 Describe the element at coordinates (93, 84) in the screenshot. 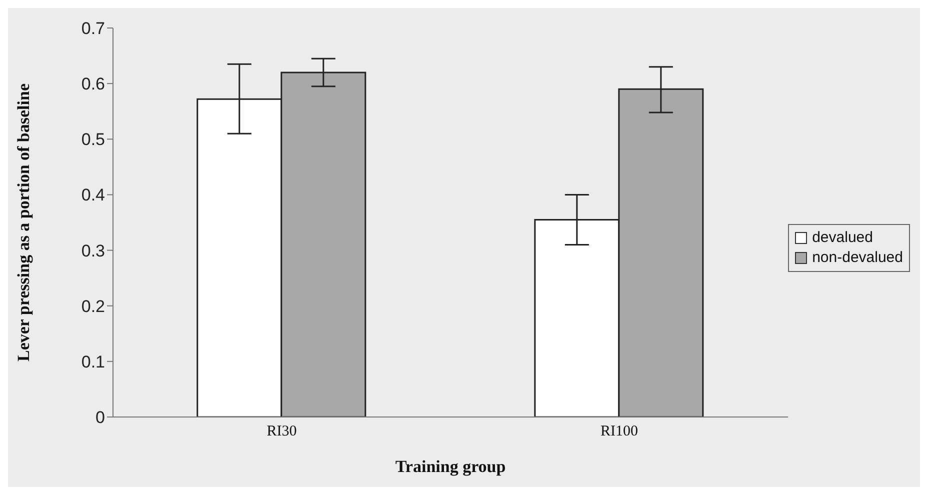

I see `y-tick-label: 0.6` at that location.